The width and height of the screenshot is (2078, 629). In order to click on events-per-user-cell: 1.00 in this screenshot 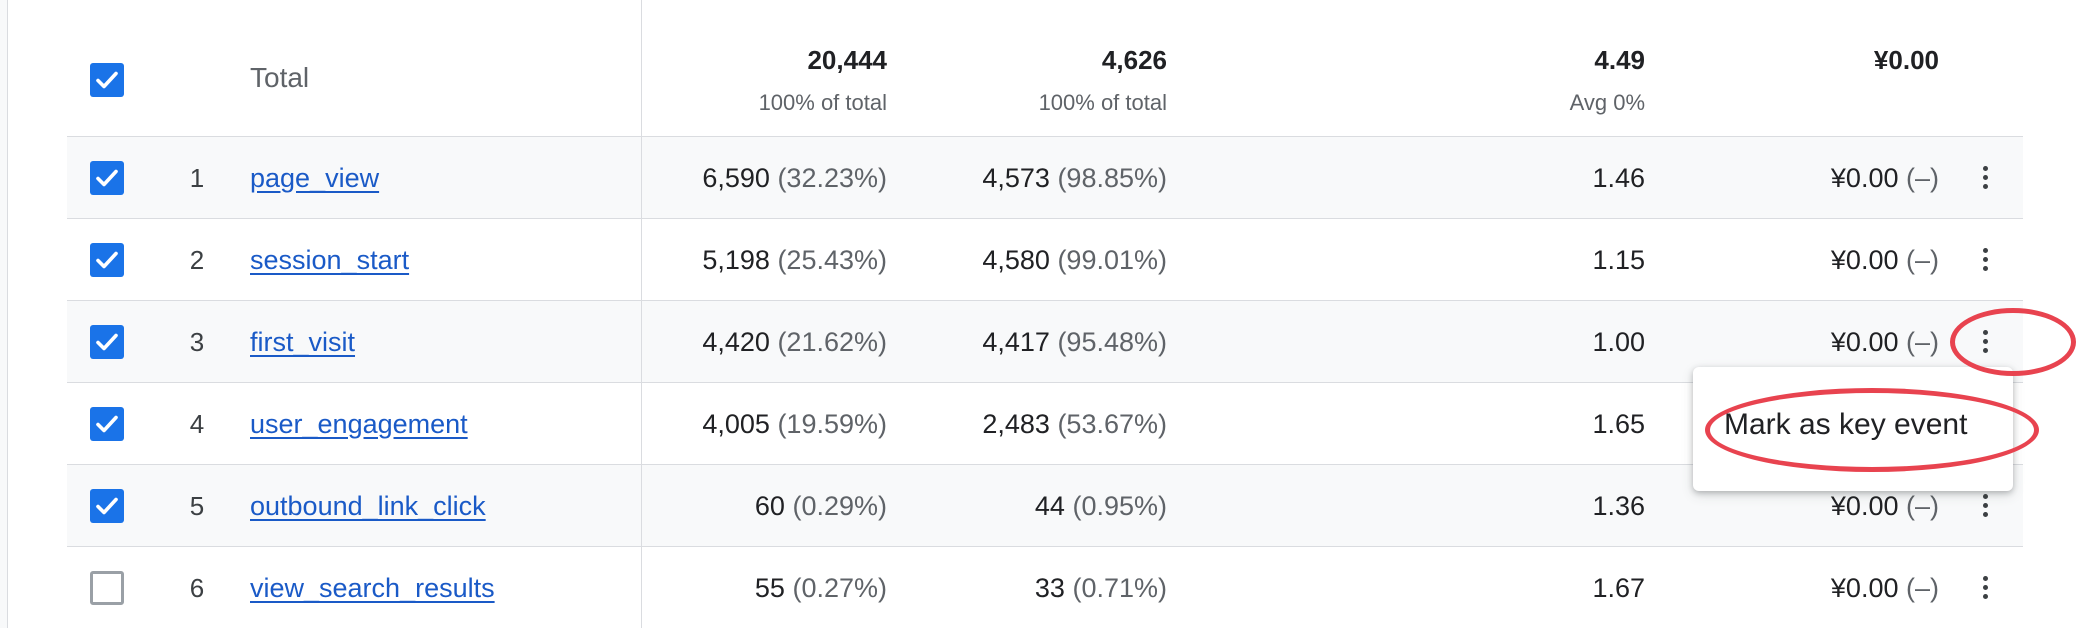, I will do `click(1618, 342)`.